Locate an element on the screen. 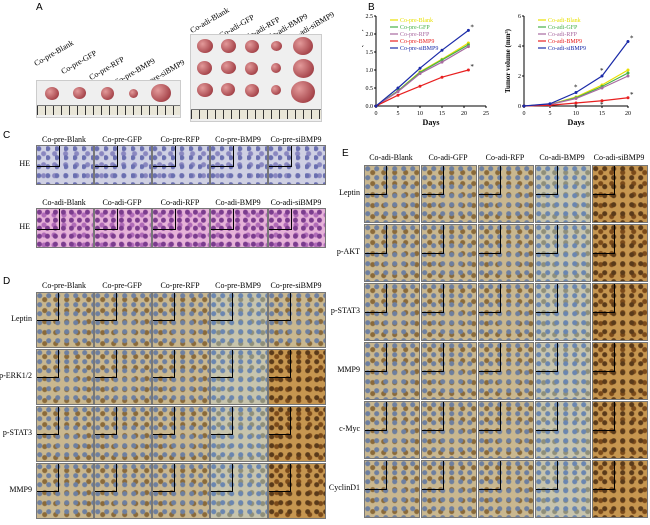  column-header: Co-pre-GFP is located at coordinates (122, 139).